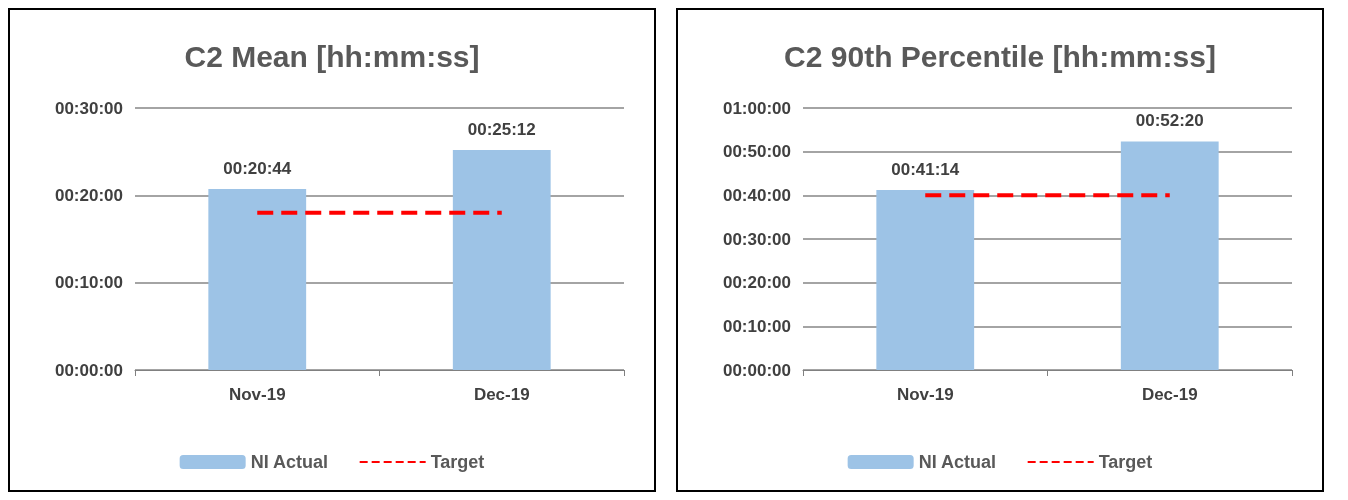 The width and height of the screenshot is (1348, 500). Describe the element at coordinates (257, 168) in the screenshot. I see `data-label: 00:20:44` at that location.